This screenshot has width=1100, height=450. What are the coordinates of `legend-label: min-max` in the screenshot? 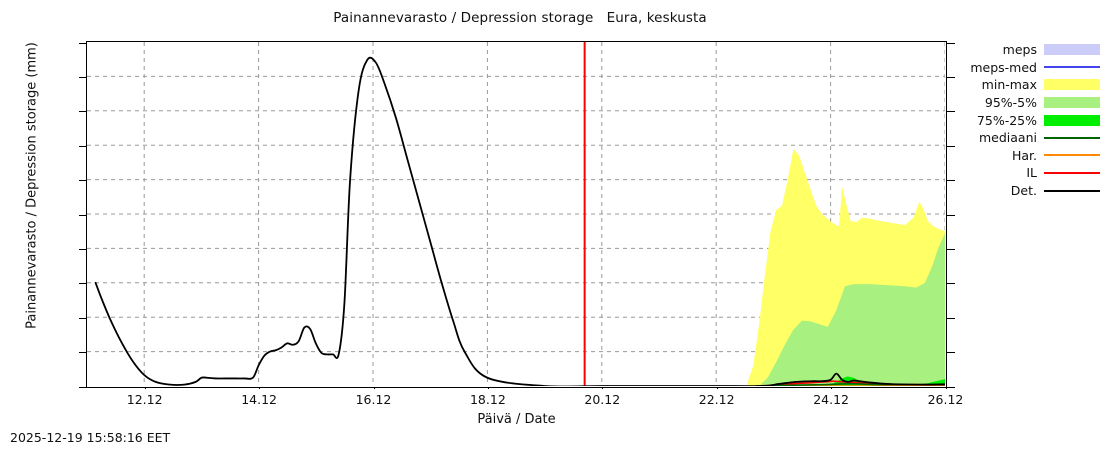 It's located at (1009, 85).